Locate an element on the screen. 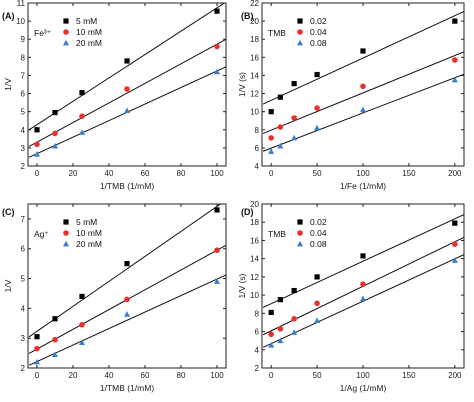 The width and height of the screenshot is (474, 402). x-axis-label: 1/Fe (1/mM) is located at coordinates (363, 186).